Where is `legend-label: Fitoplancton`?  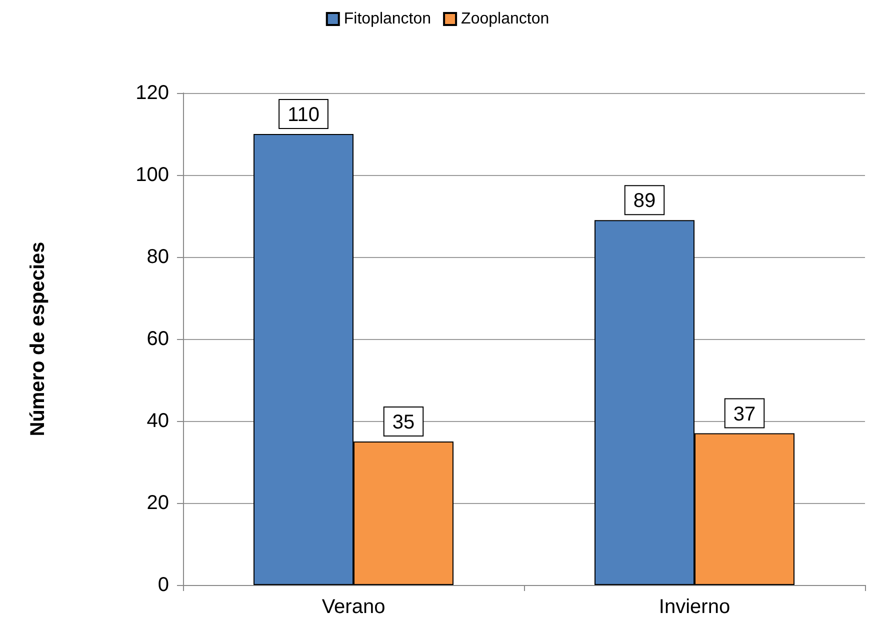 legend-label: Fitoplancton is located at coordinates (388, 19).